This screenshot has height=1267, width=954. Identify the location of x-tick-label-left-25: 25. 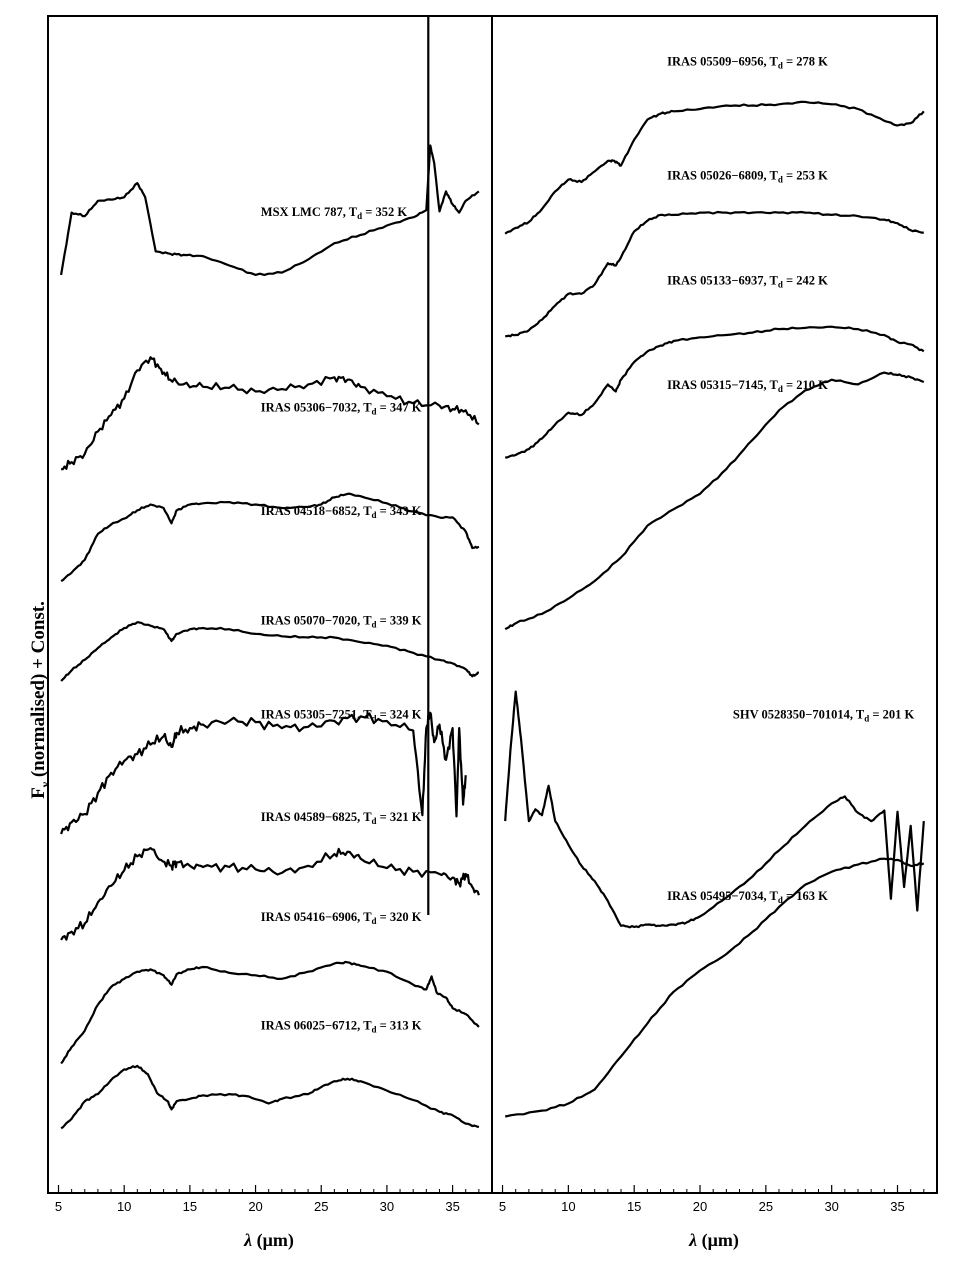
(321, 1206).